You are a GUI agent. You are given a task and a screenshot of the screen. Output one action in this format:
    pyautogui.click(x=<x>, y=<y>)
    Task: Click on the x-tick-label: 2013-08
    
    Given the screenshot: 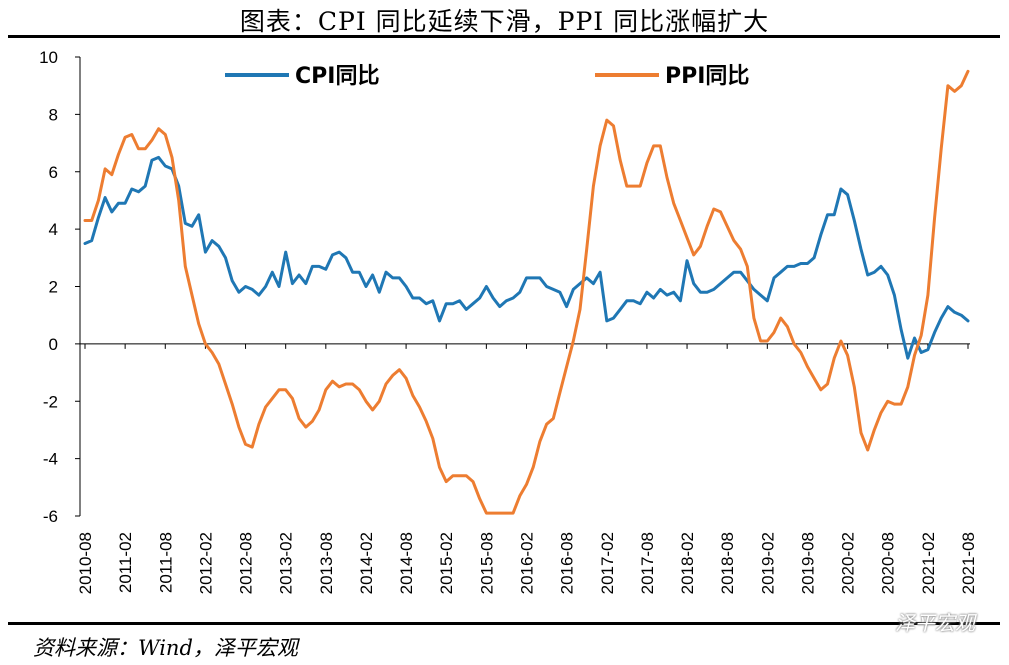 What is the action you would take?
    pyautogui.click(x=326, y=563)
    